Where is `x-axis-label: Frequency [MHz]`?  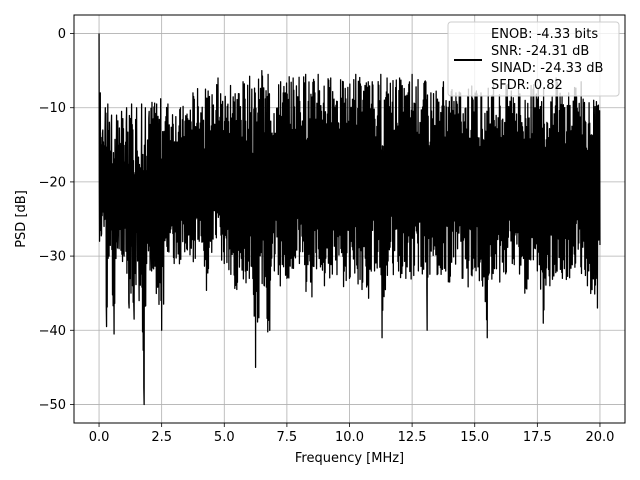
x-axis-label: Frequency [MHz] is located at coordinates (349, 458).